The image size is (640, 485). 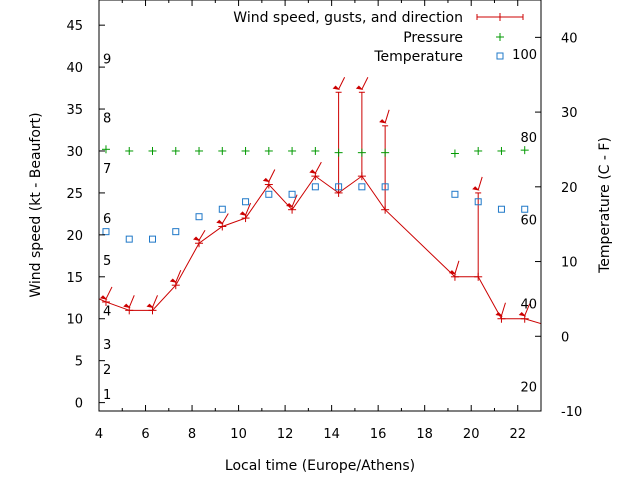 What do you see at coordinates (107, 345) in the screenshot?
I see `beaufort-label: 3` at bounding box center [107, 345].